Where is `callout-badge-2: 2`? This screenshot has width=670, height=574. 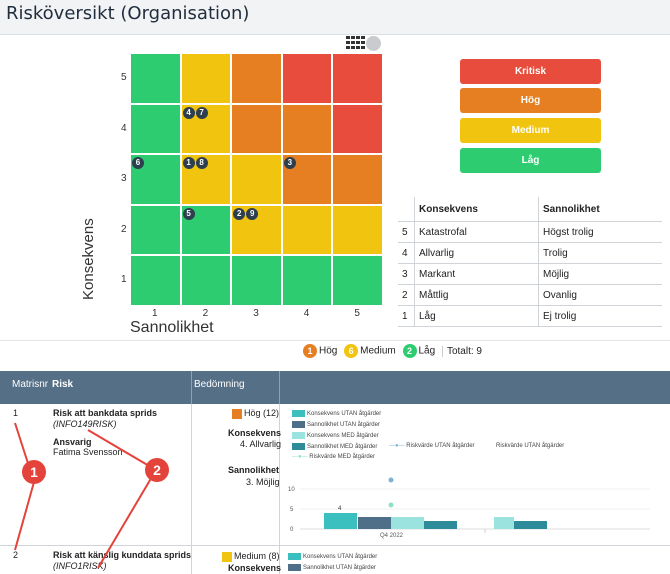
callout-badge-2: 2 is located at coordinates (157, 470).